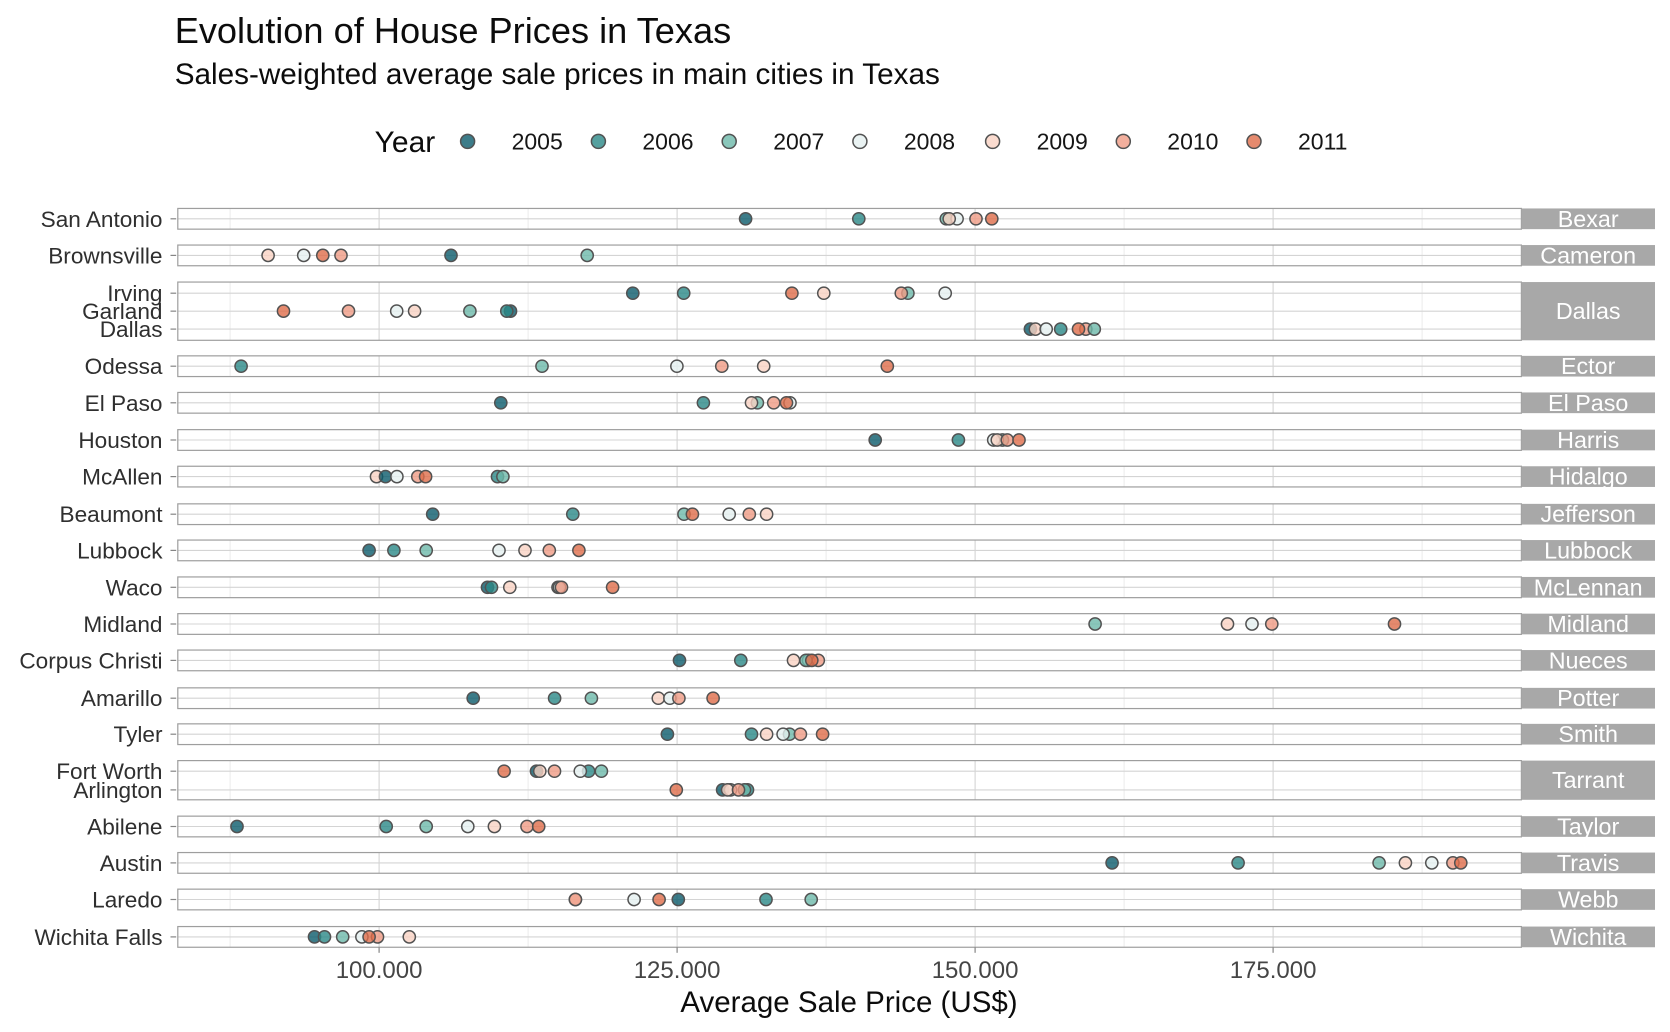 This screenshot has width=1670, height=1032. What do you see at coordinates (117, 790) in the screenshot?
I see `svg-text: Arlington` at bounding box center [117, 790].